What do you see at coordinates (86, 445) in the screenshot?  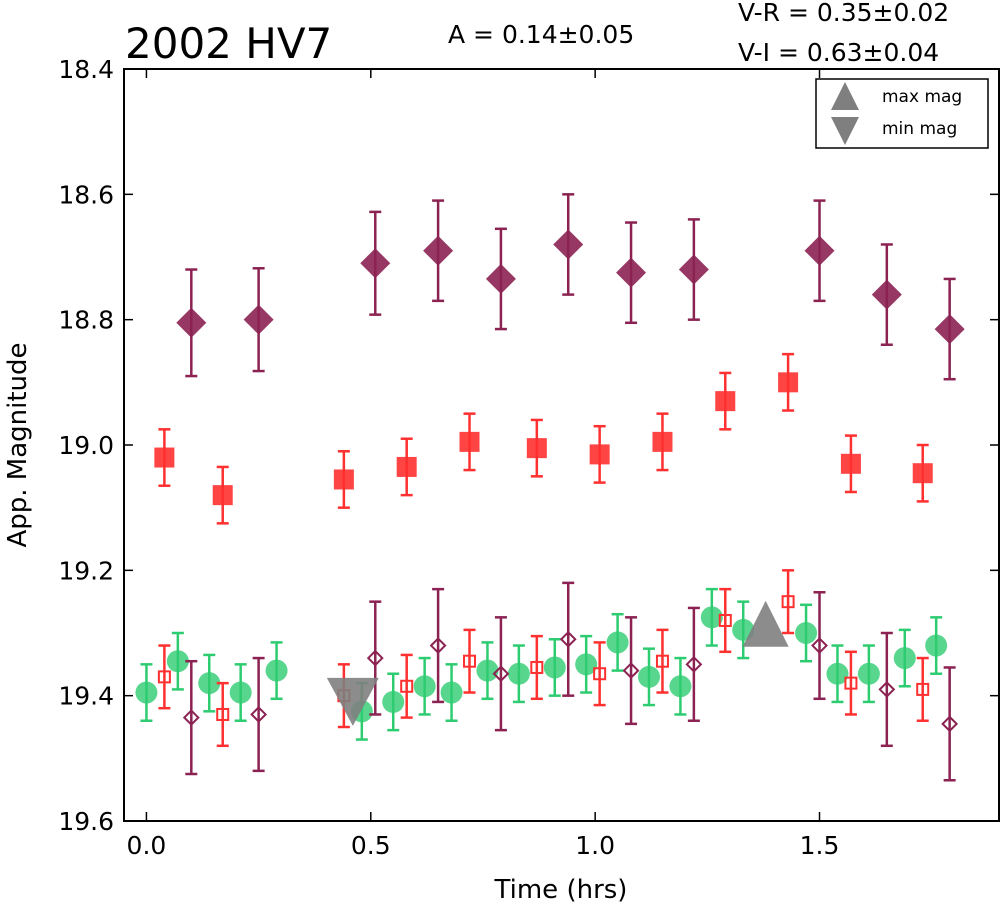 I see `y-tick-label: 19.0` at bounding box center [86, 445].